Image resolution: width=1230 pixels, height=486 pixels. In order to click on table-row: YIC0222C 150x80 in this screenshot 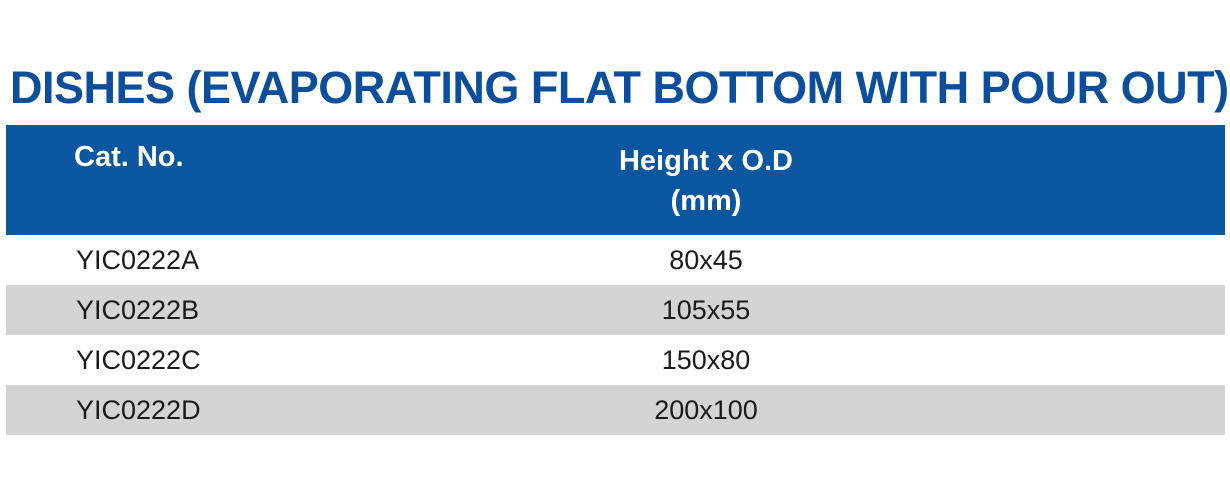, I will do `click(615, 360)`.